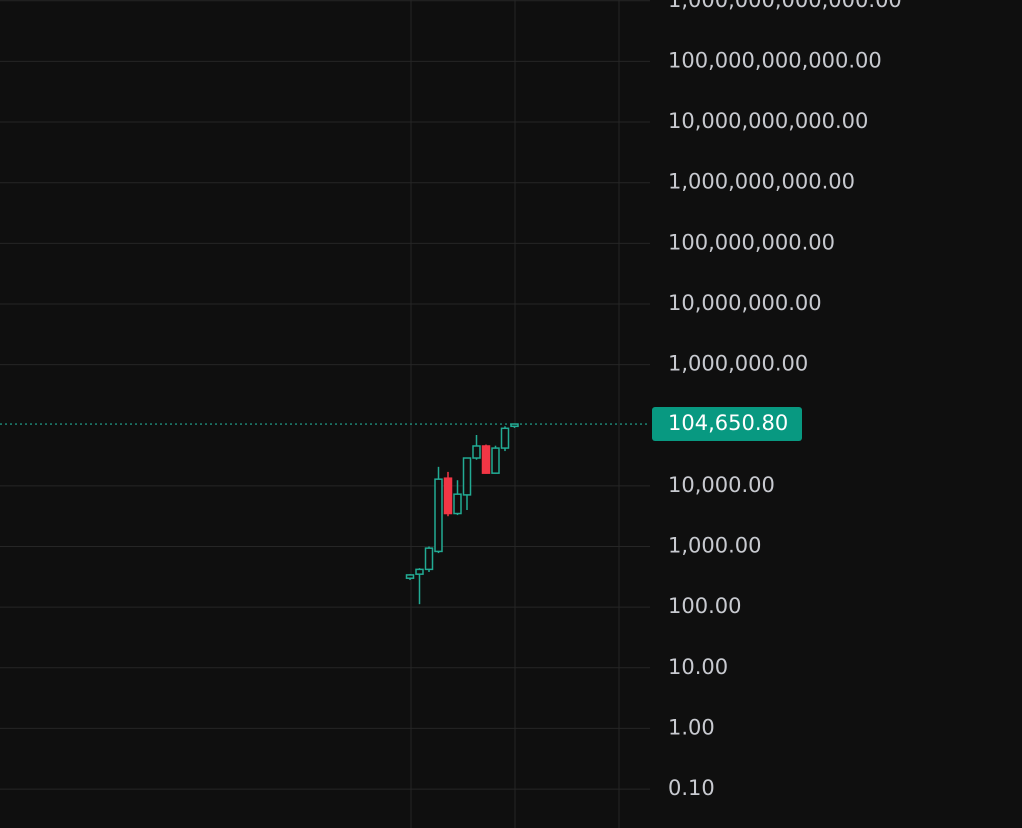 Image resolution: width=1022 pixels, height=828 pixels. I want to click on y-tick-label: 100,000,000.00, so click(751, 242).